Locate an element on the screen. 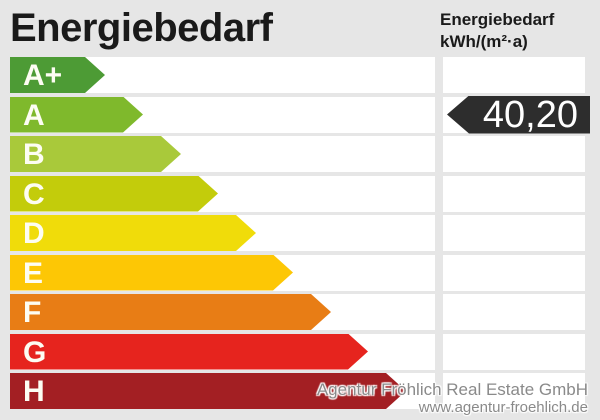 The width and height of the screenshot is (600, 420). unit-header-line1: Energiebedarf is located at coordinates (497, 19).